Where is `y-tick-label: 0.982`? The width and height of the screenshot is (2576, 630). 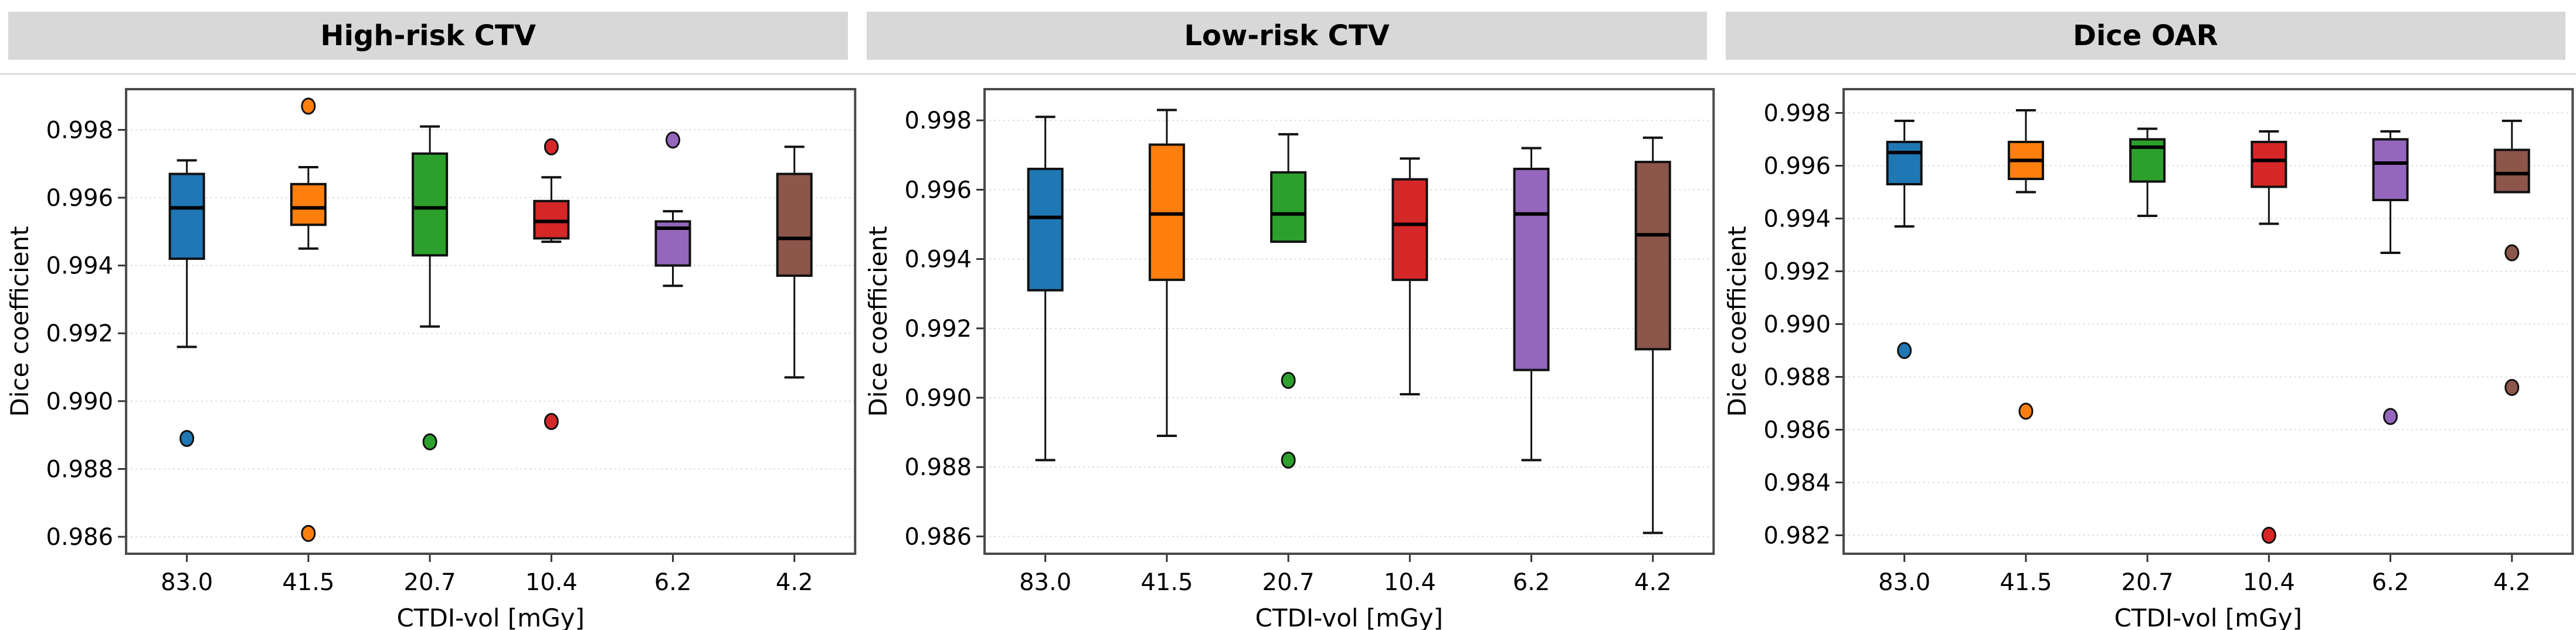 y-tick-label: 0.982 is located at coordinates (1797, 536).